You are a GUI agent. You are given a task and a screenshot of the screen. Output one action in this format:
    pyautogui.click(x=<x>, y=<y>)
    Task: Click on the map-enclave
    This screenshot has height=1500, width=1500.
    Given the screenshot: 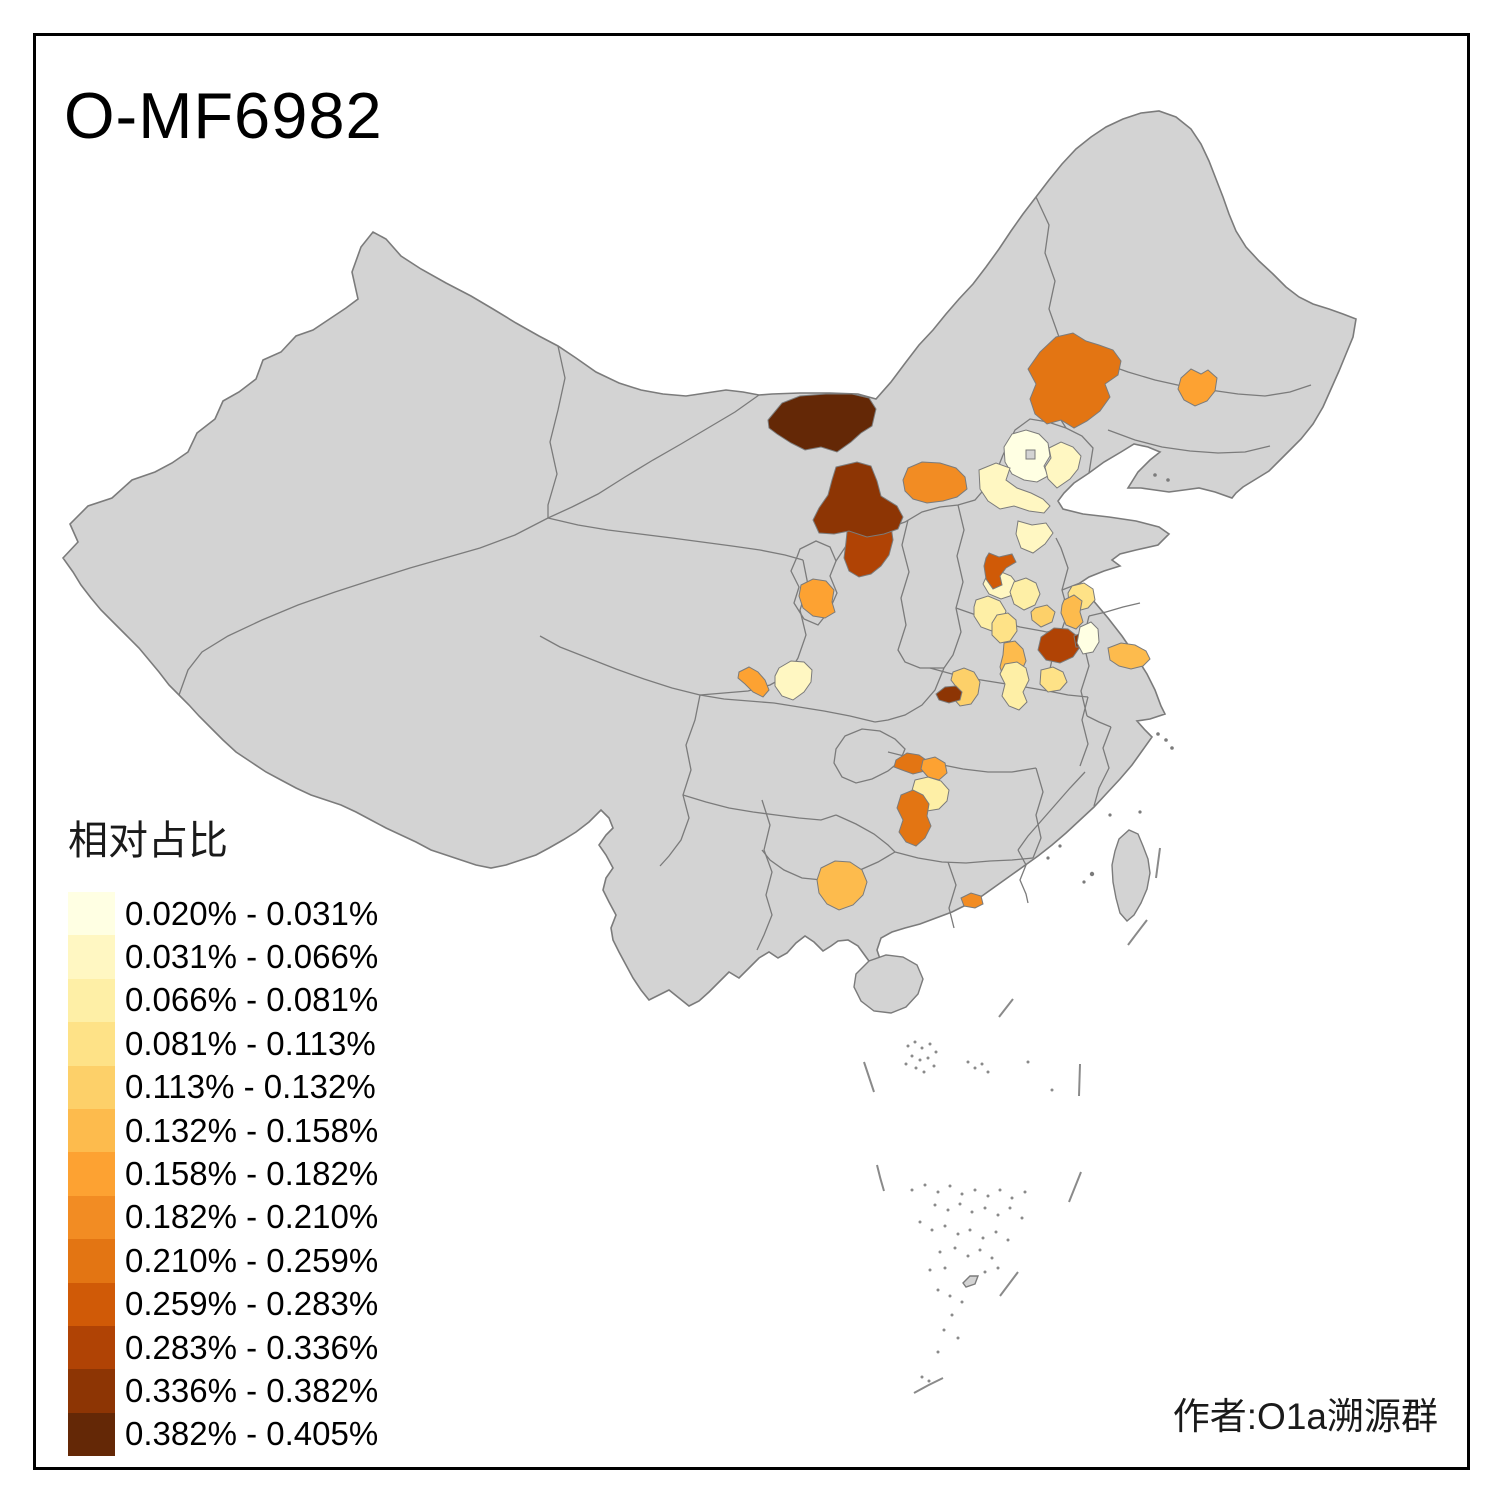 What is the action you would take?
    pyautogui.click(x=1030, y=454)
    